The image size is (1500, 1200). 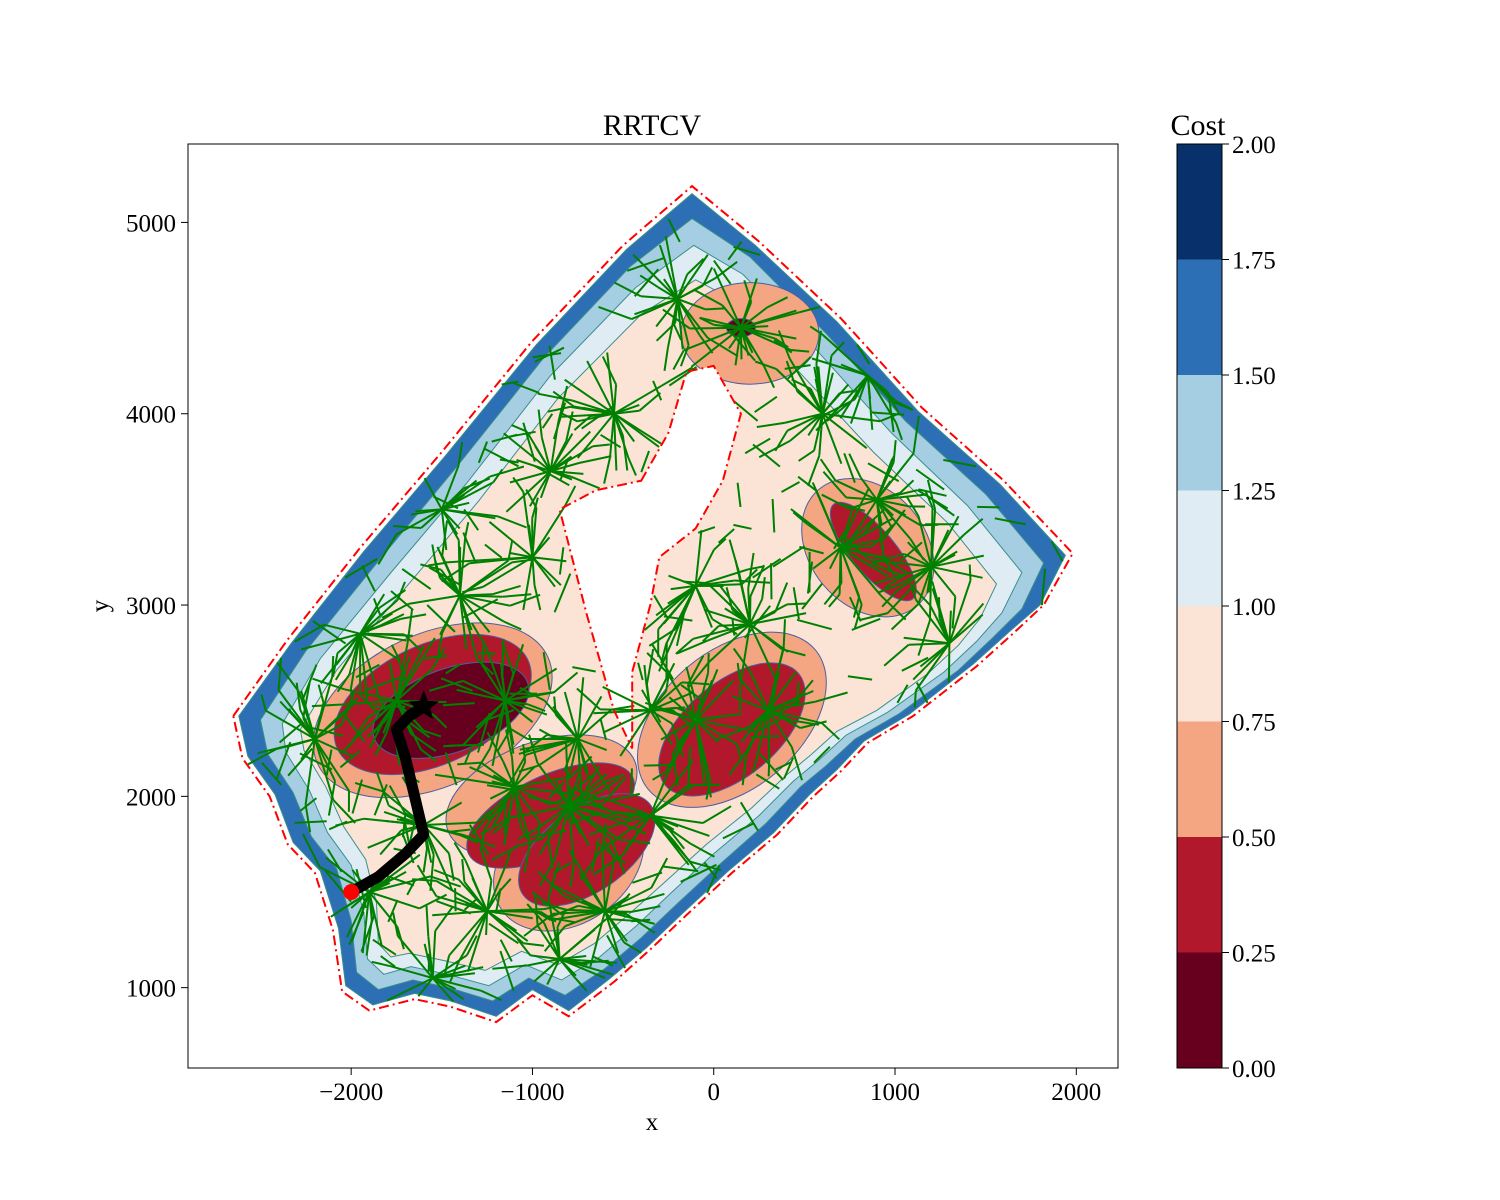 I want to click on obstacle-hole, so click(x=650, y=557).